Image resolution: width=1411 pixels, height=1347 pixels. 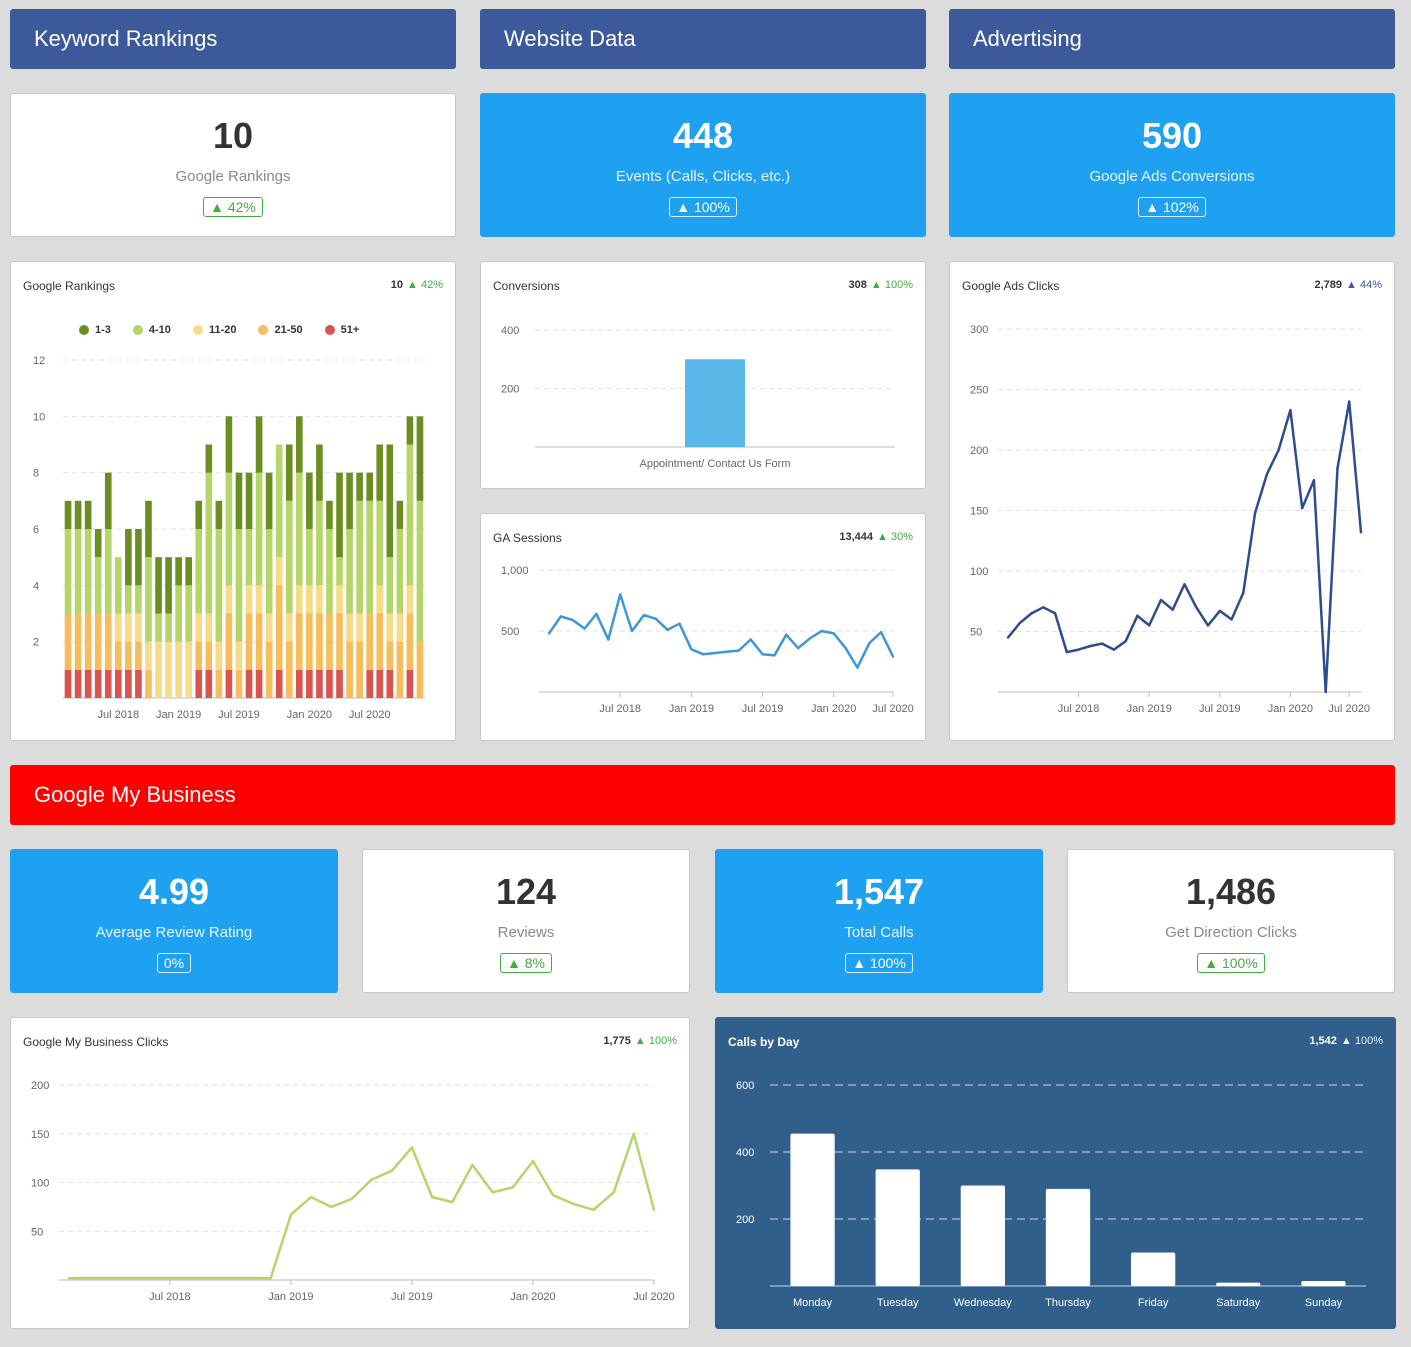 What do you see at coordinates (151, 330) in the screenshot?
I see `legend-item-4-10: 4-10` at bounding box center [151, 330].